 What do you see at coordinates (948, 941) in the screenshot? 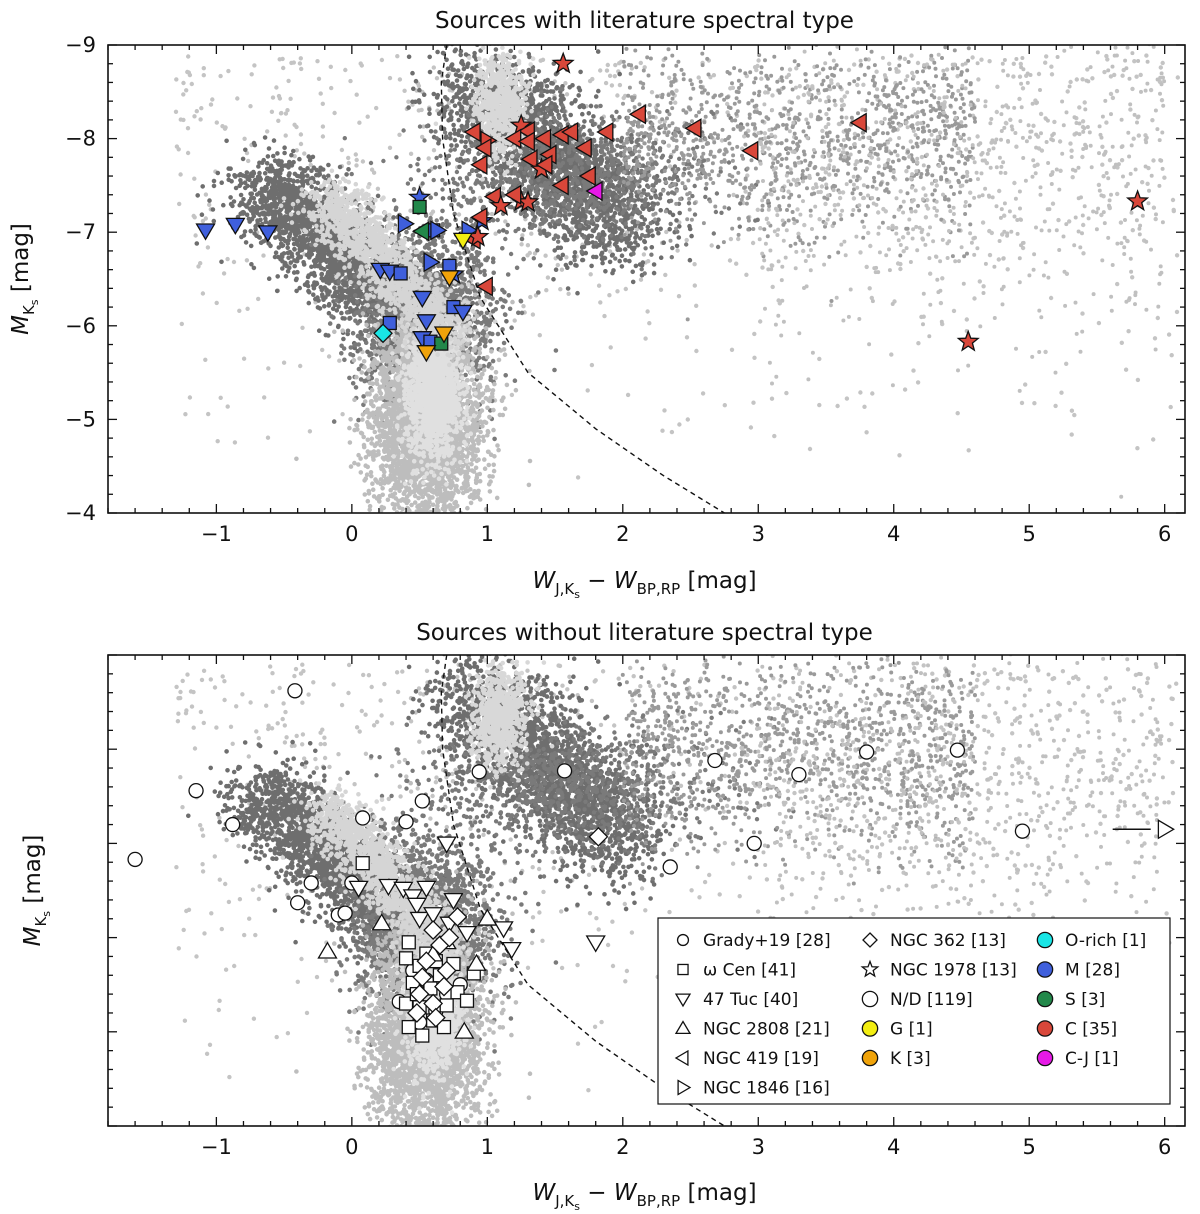
I see `legend-label: NGC 362 [13]` at bounding box center [948, 941].